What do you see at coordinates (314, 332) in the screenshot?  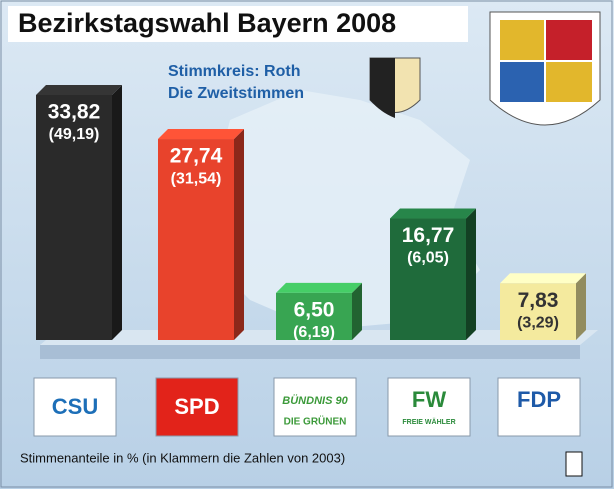 I see `value-label-2003: (6,19)` at bounding box center [314, 332].